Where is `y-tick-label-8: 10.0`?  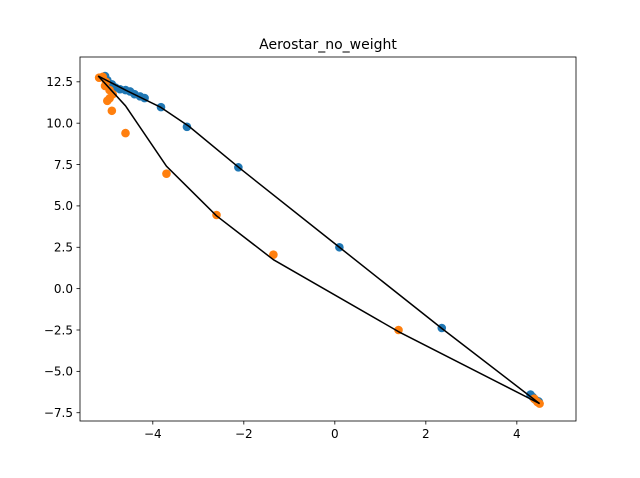
y-tick-label-8: 10.0 is located at coordinates (59, 123).